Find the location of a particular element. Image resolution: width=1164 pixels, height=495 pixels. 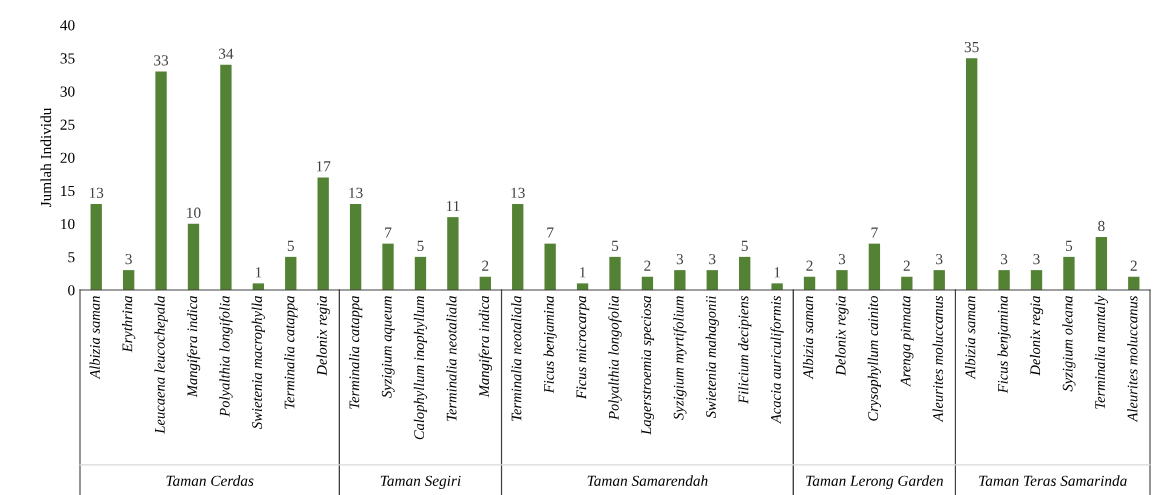

y-tick-label: 15 is located at coordinates (68, 191).